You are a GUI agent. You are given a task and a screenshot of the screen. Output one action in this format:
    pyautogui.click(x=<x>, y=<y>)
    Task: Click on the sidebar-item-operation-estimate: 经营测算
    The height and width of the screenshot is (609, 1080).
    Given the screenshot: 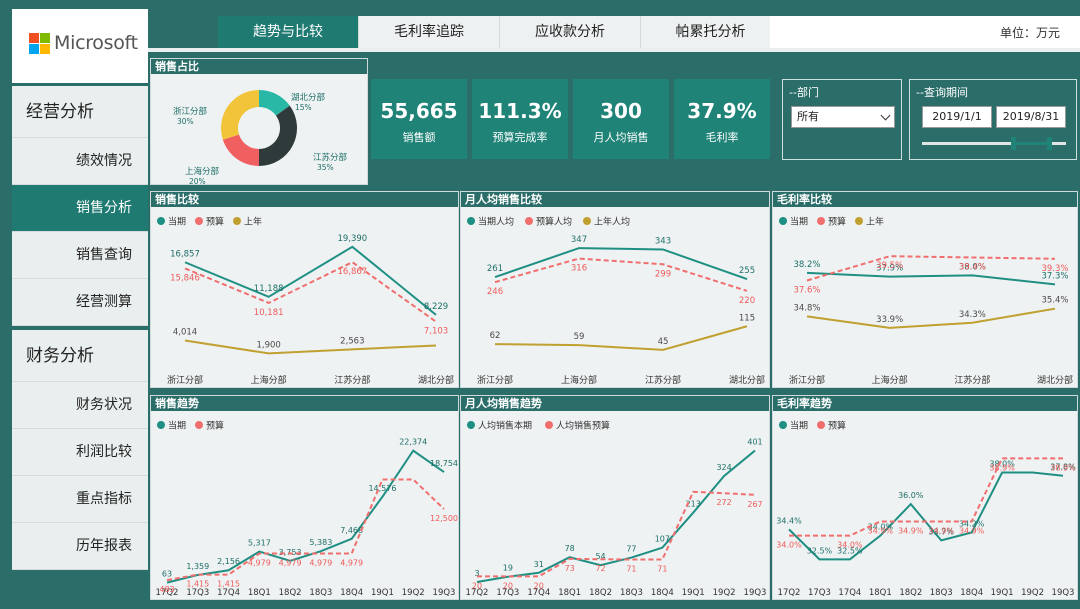 What is the action you would take?
    pyautogui.click(x=80, y=302)
    